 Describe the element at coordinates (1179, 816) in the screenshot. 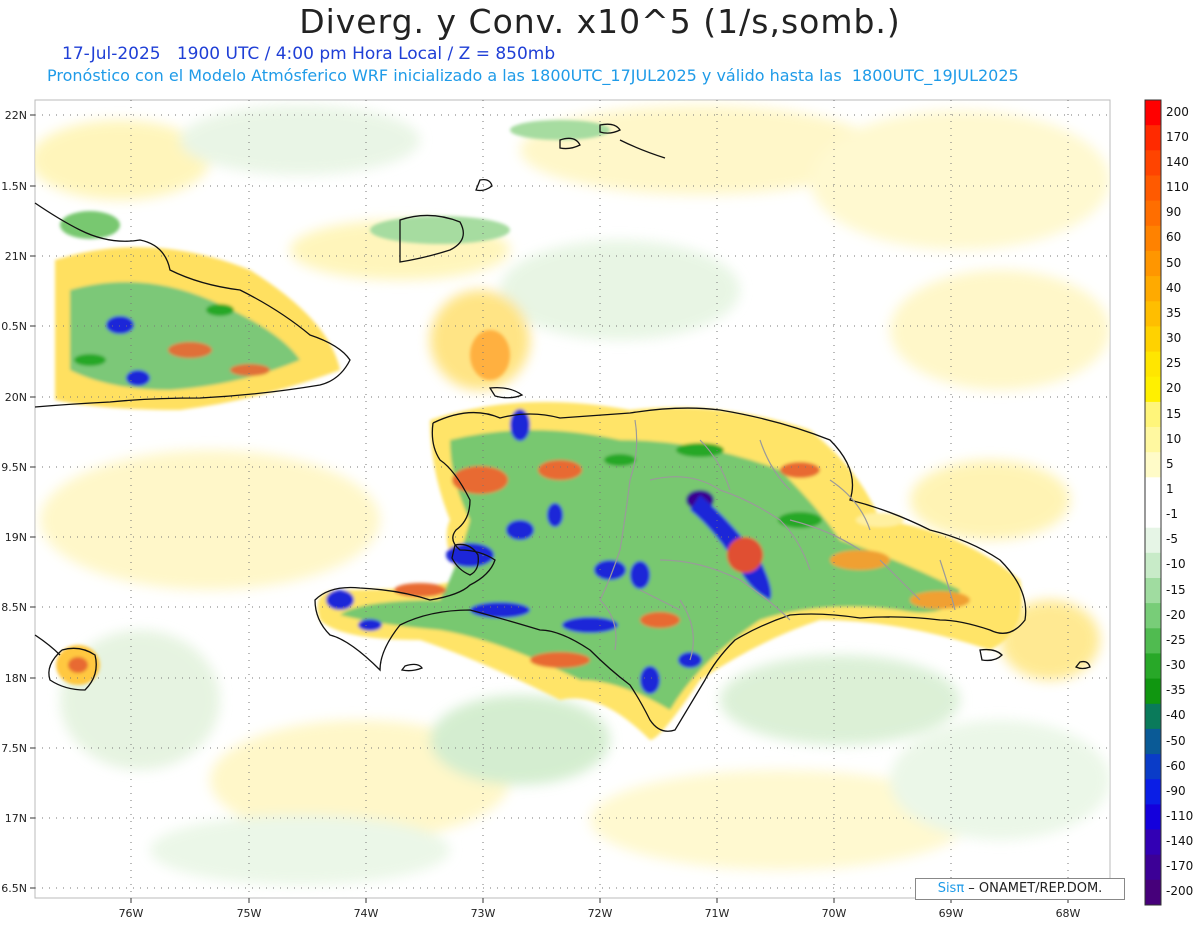

I see `colorbar-label: -110` at that location.